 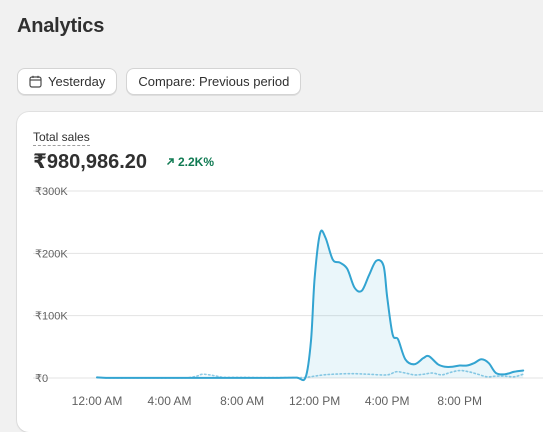 What do you see at coordinates (196, 162) in the screenshot?
I see `metric-change-value: 2.2K%` at bounding box center [196, 162].